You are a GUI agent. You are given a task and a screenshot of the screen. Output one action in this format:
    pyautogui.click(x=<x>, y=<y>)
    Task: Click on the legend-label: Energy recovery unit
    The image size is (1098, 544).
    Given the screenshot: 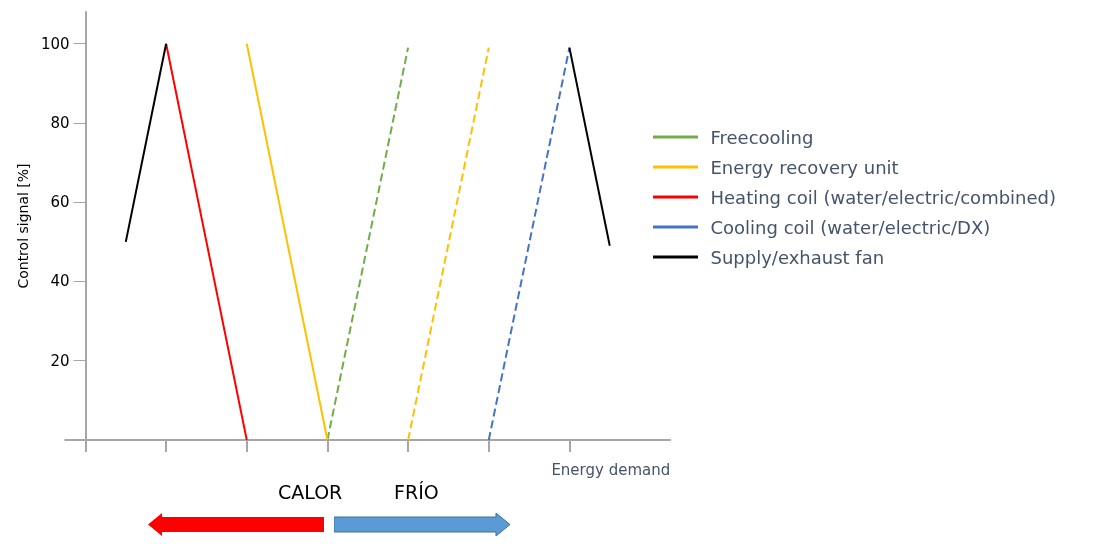 What is the action you would take?
    pyautogui.click(x=804, y=167)
    